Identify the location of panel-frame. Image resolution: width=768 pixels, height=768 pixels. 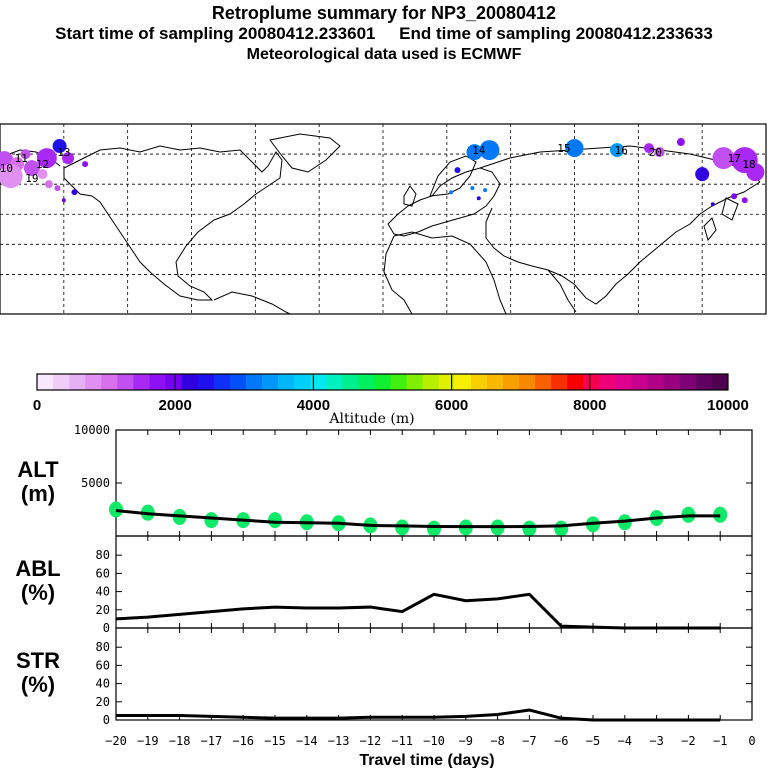
(434, 674).